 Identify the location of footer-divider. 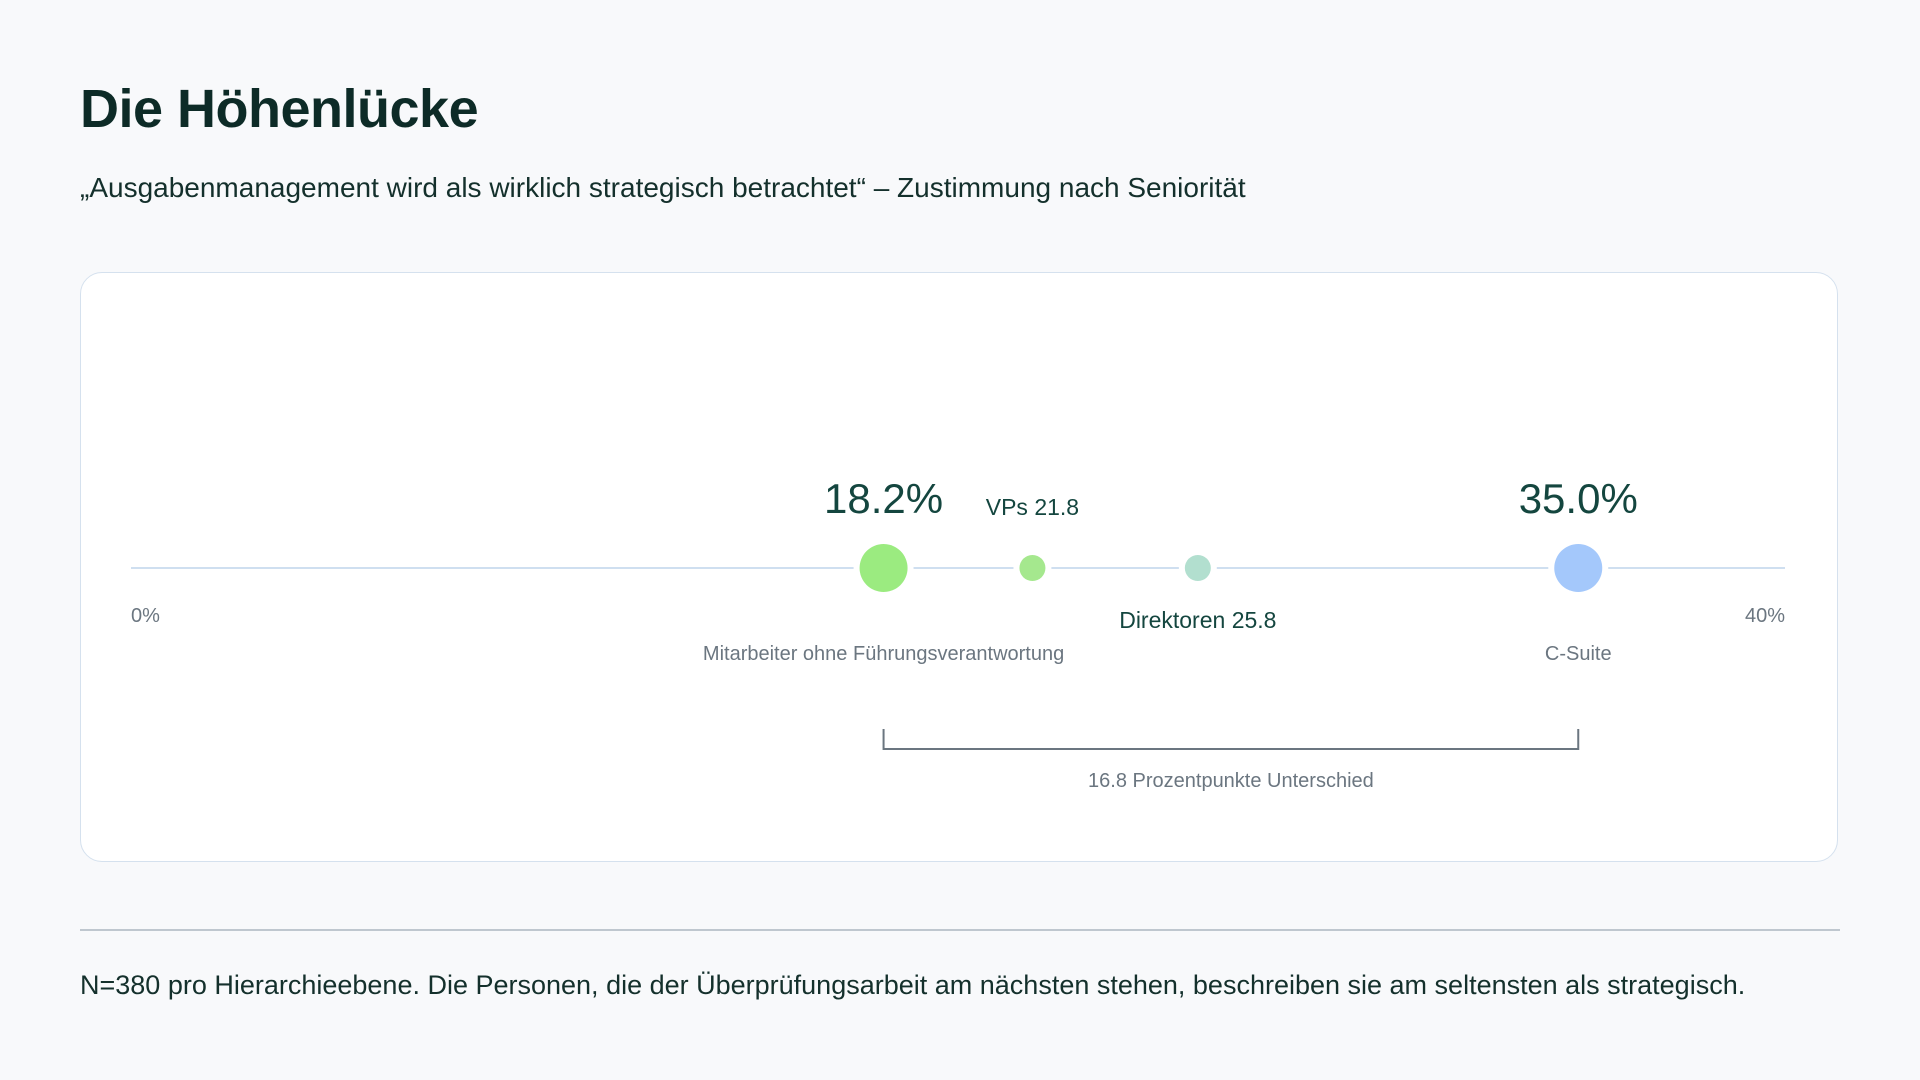
(960, 930).